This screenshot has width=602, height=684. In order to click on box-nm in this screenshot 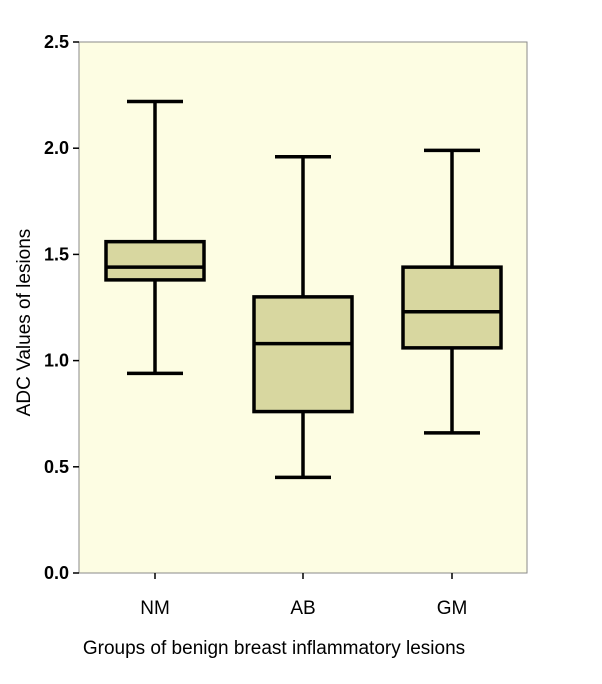, I will do `click(155, 237)`.